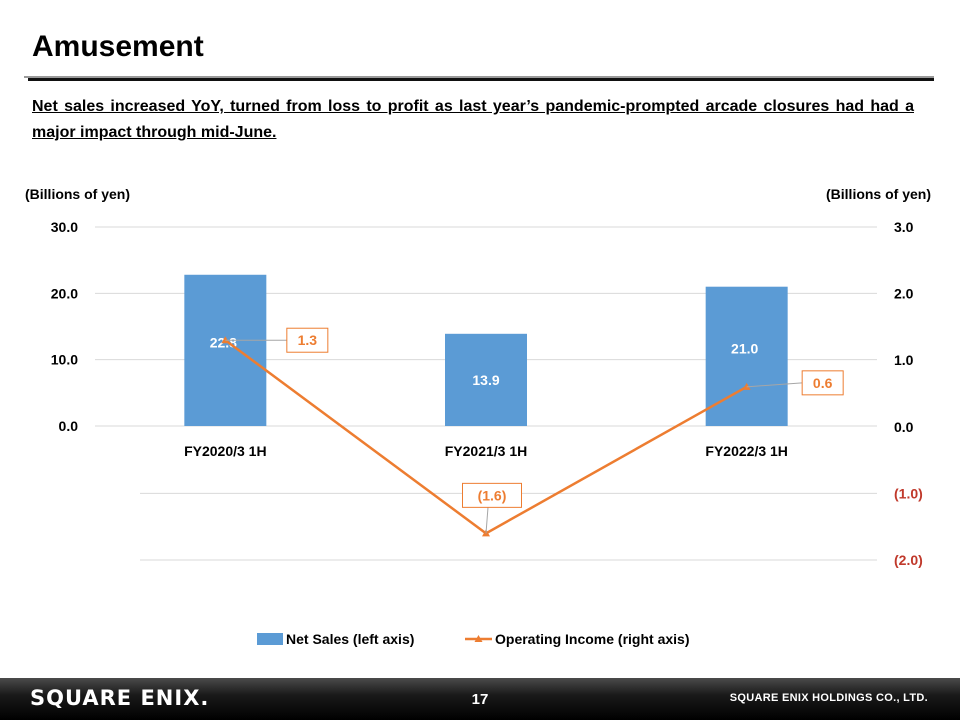 The image size is (960, 720). I want to click on legend-label-operating-income: Operating Income (right axis), so click(592, 639).